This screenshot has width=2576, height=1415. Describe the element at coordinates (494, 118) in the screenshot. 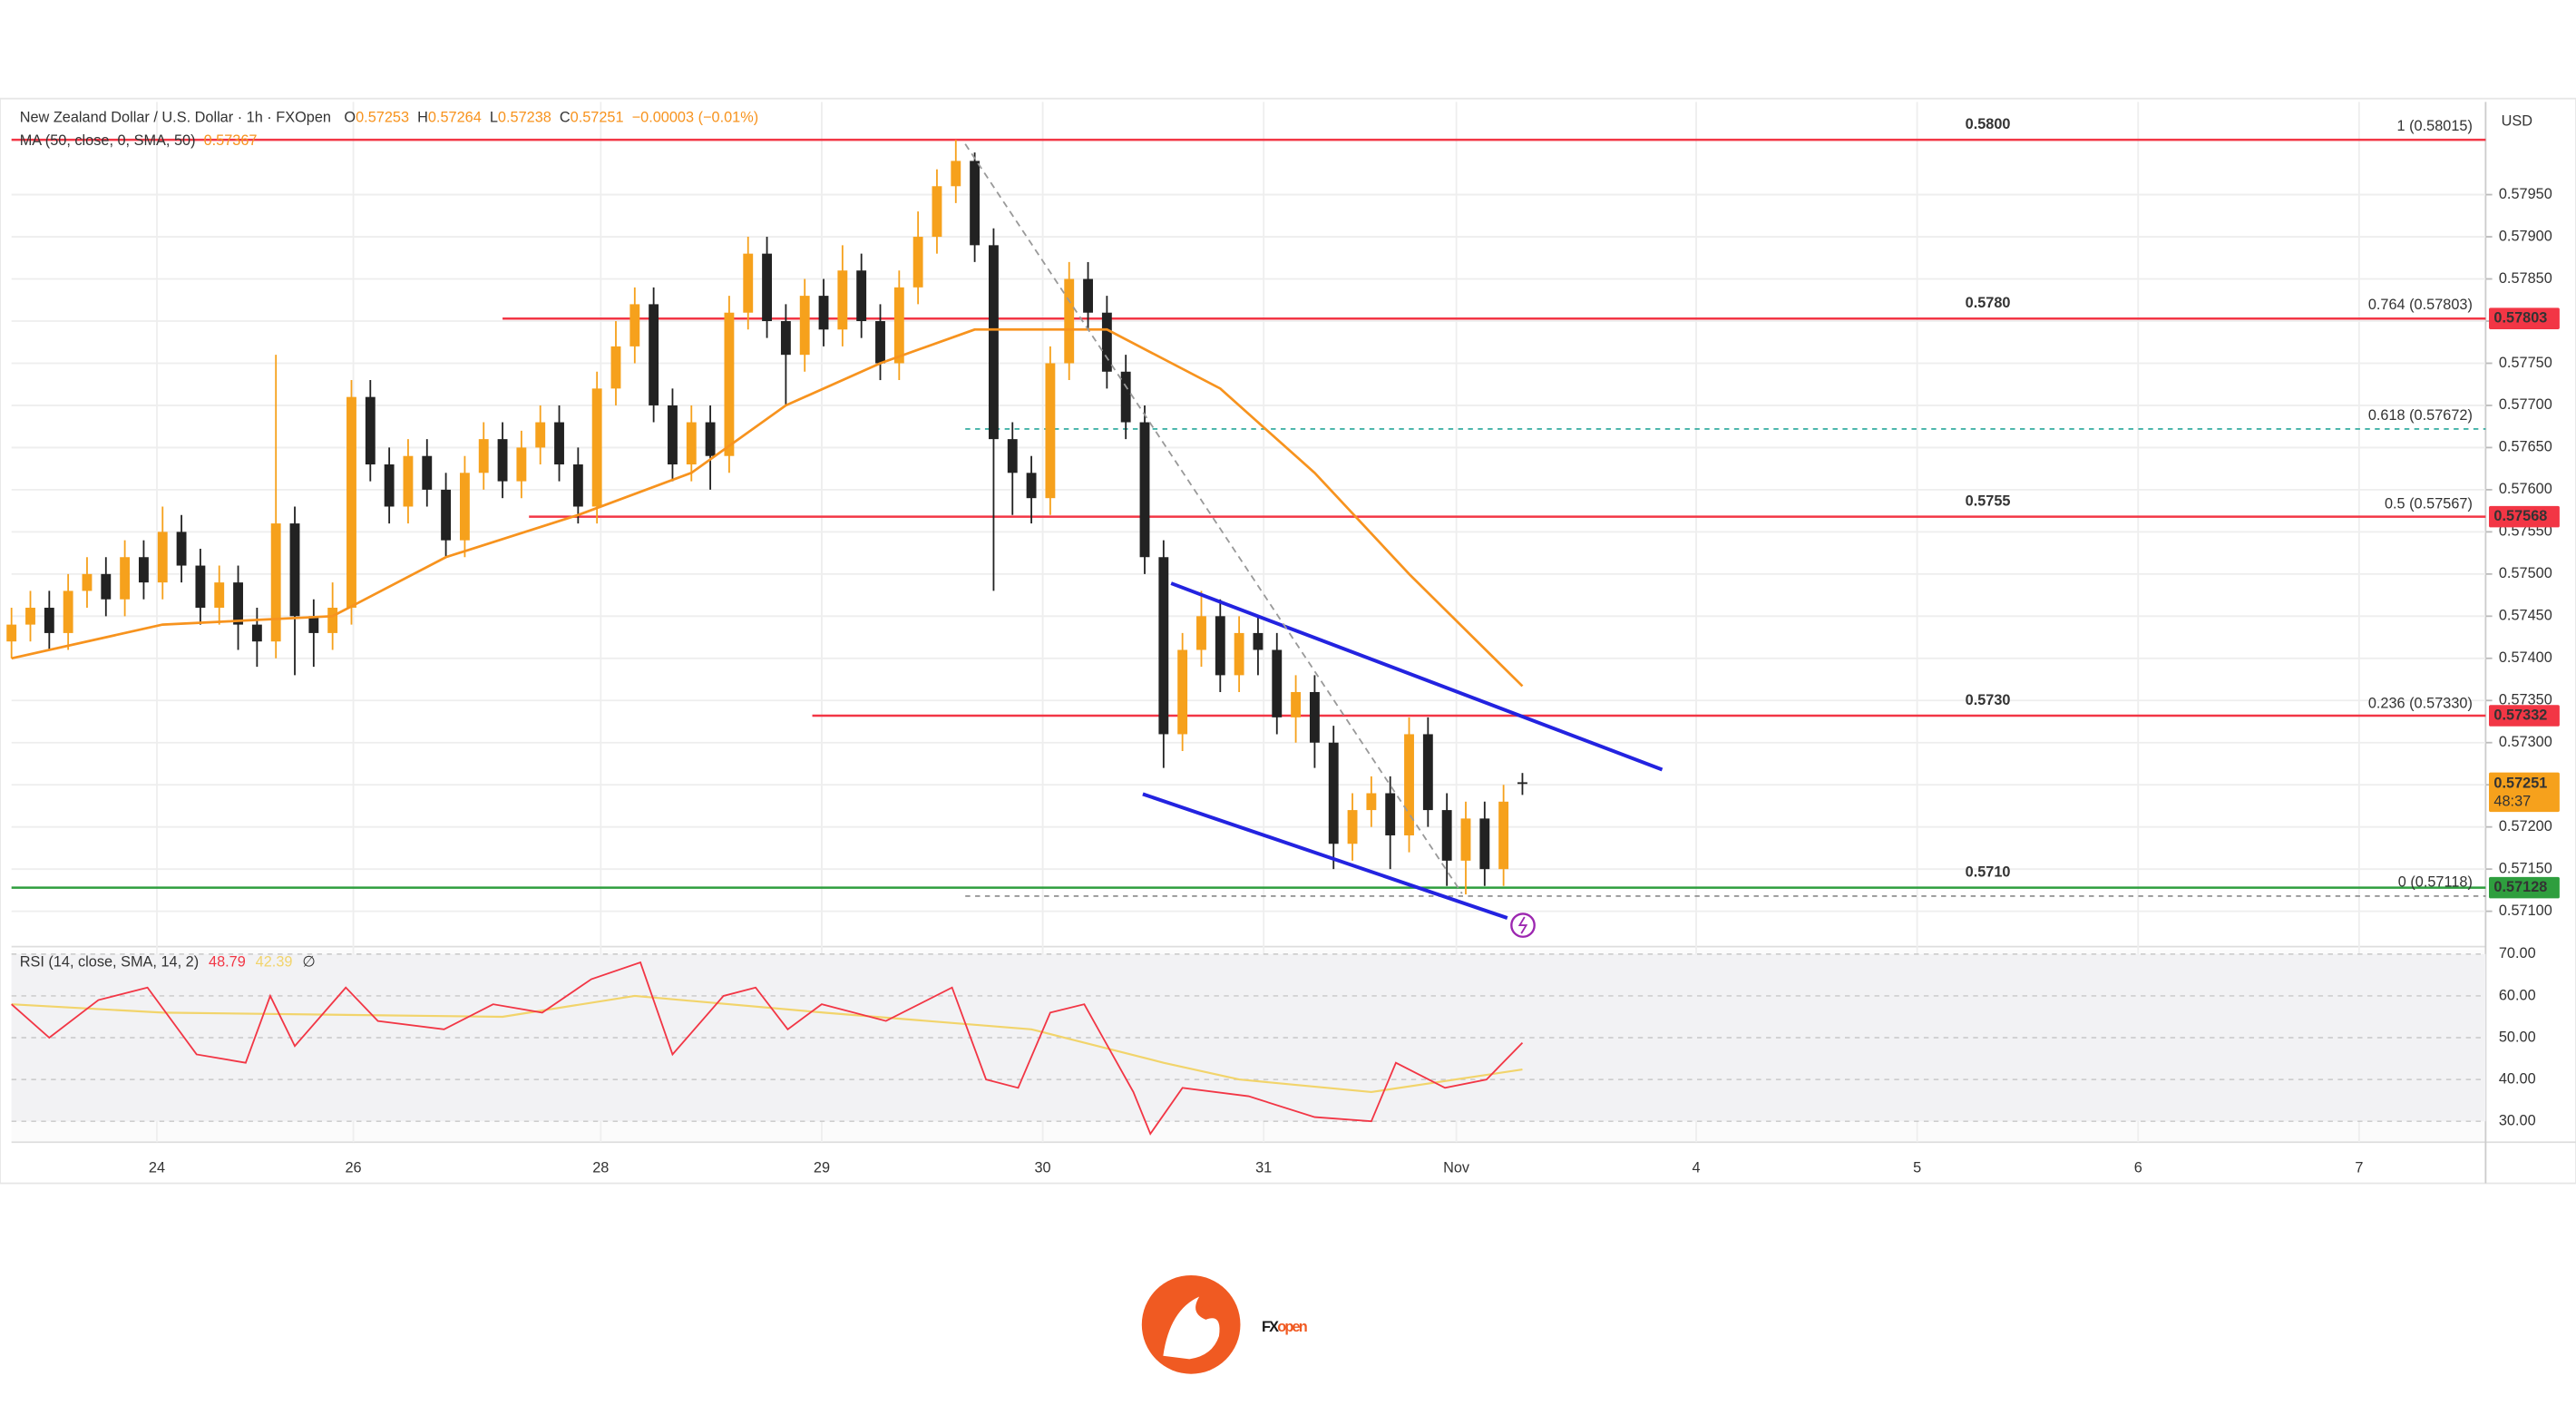

I see `ohlc-key: L` at that location.